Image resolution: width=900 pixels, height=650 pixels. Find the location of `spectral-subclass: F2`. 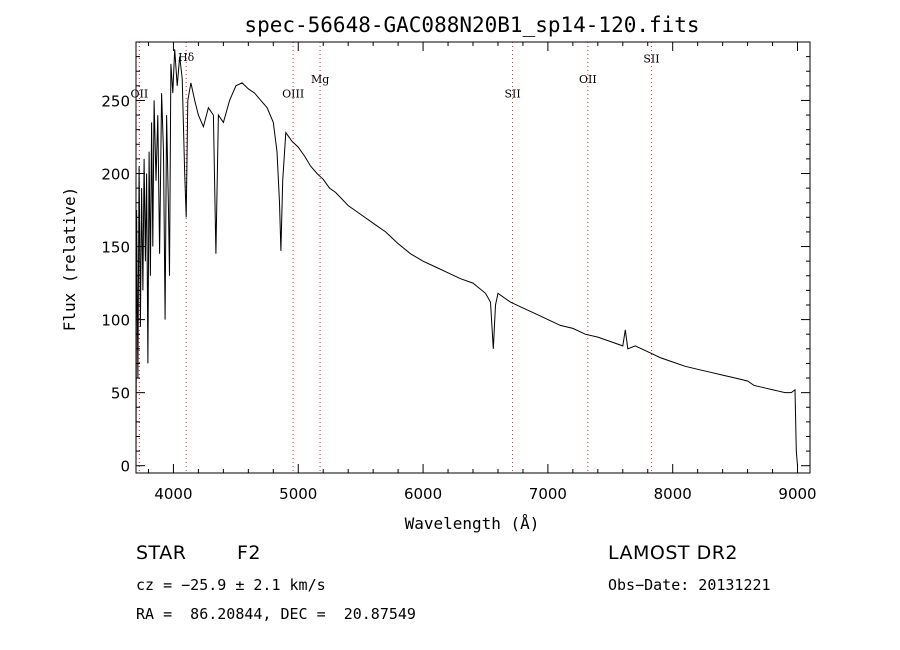

spectral-subclass: F2 is located at coordinates (249, 553).